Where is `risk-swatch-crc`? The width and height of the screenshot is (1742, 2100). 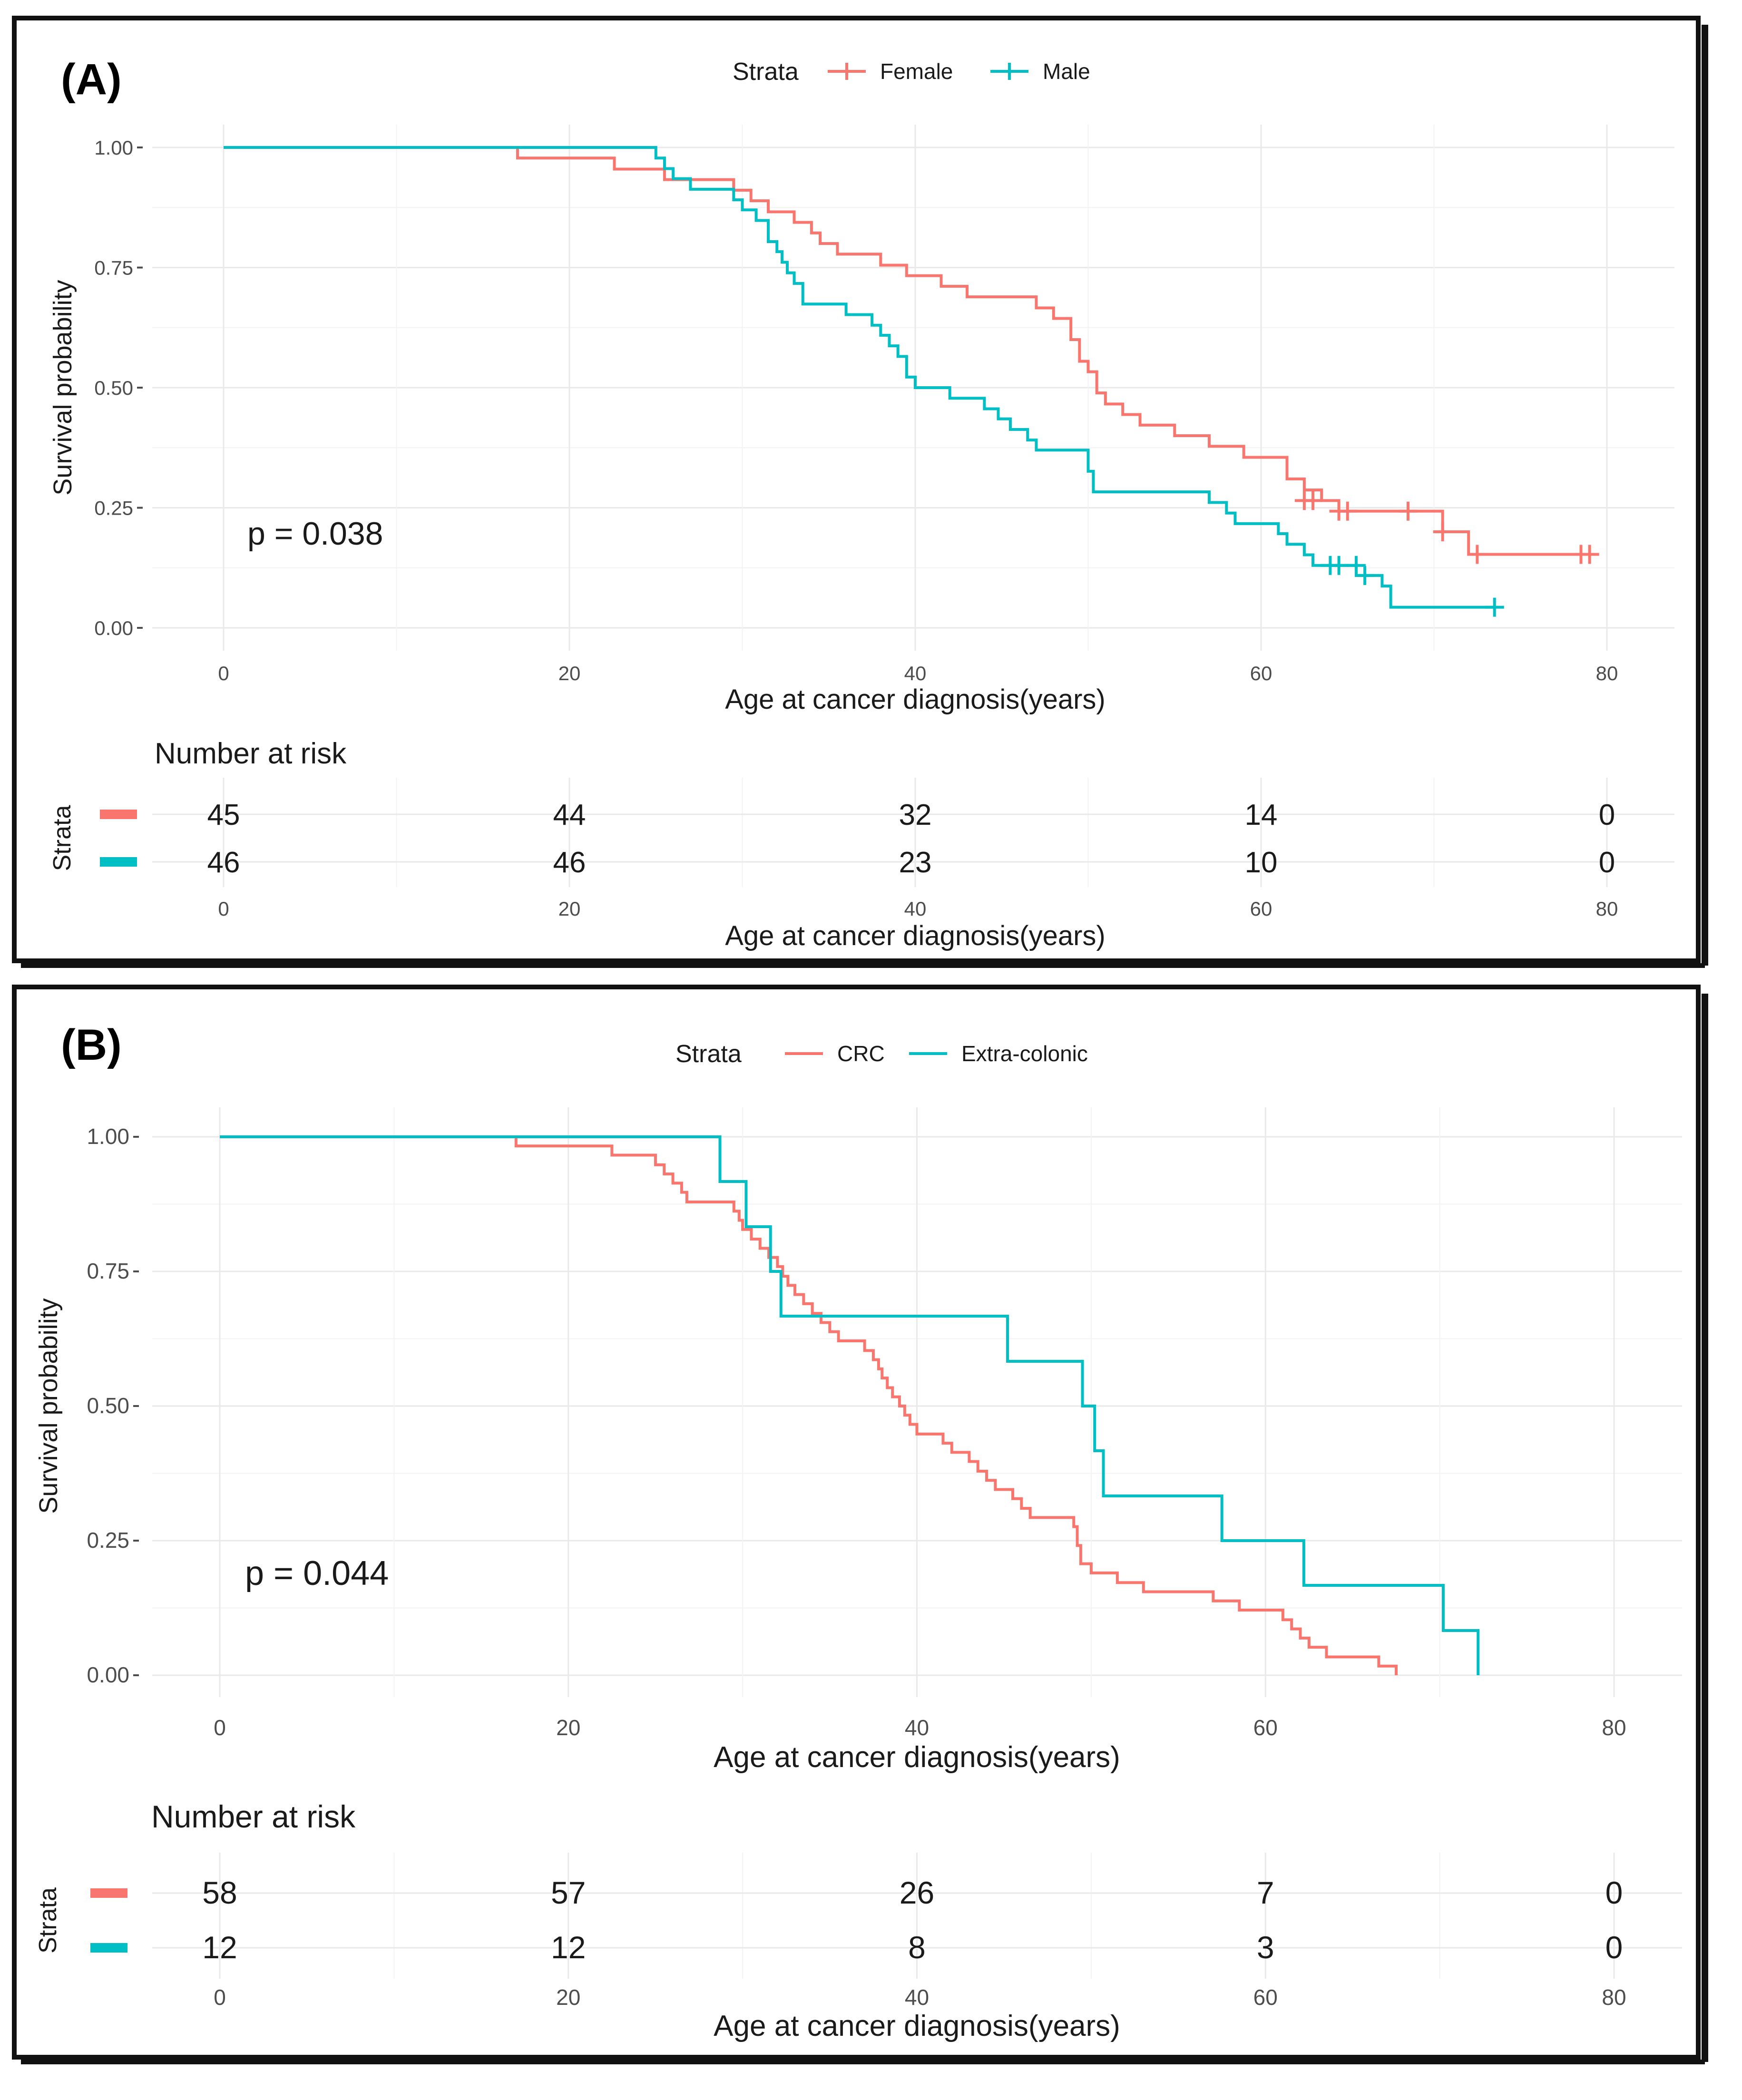 risk-swatch-crc is located at coordinates (108, 1893).